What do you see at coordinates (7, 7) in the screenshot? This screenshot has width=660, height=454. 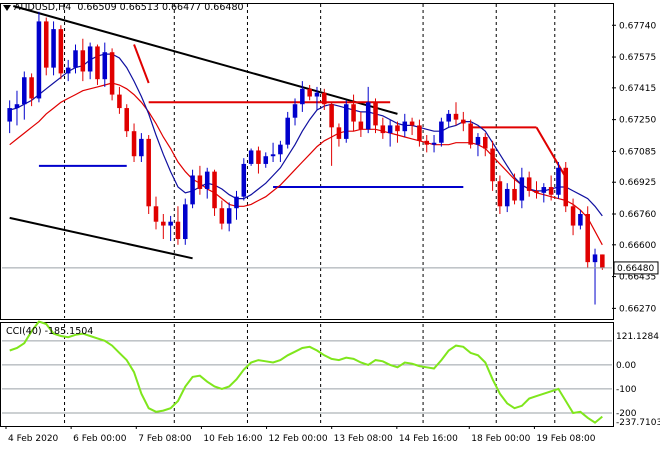 I see `dropdown-triangle-icon` at bounding box center [7, 7].